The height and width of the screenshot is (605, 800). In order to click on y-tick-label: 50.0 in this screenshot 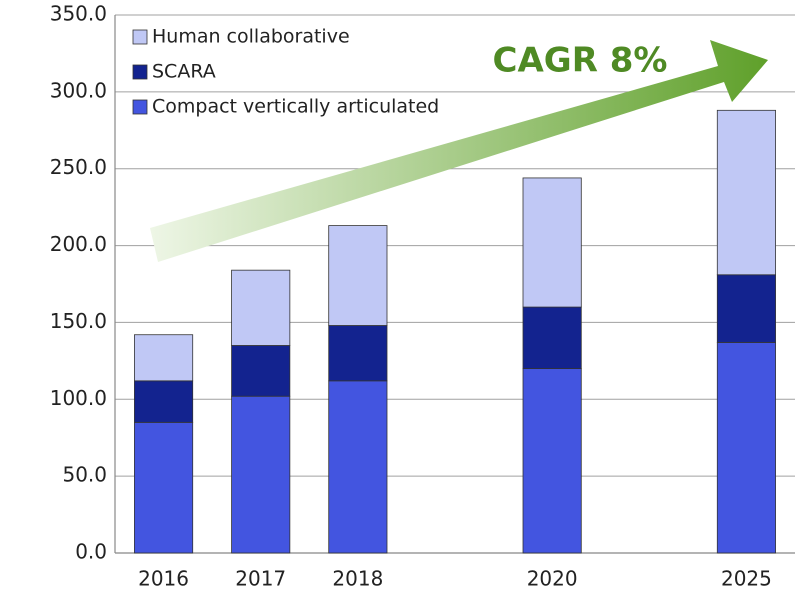, I will do `click(84, 475)`.